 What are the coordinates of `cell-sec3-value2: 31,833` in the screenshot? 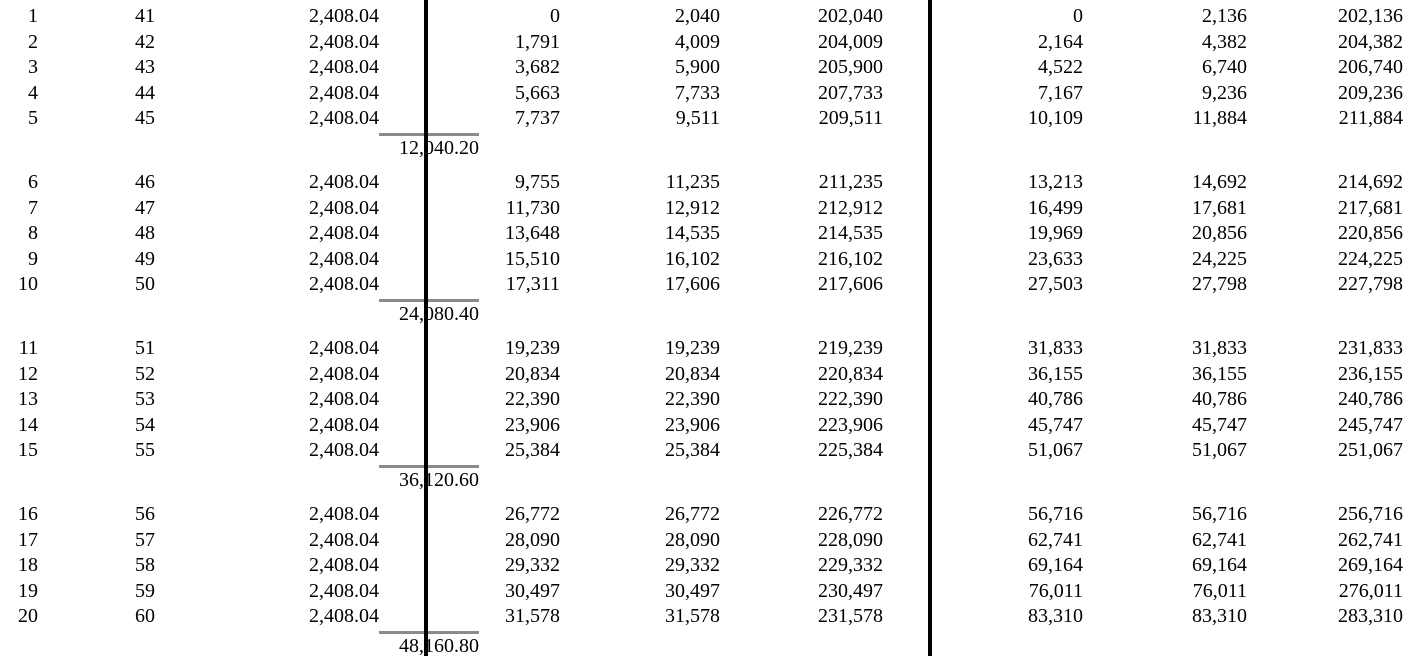 It's located at (1219, 348).